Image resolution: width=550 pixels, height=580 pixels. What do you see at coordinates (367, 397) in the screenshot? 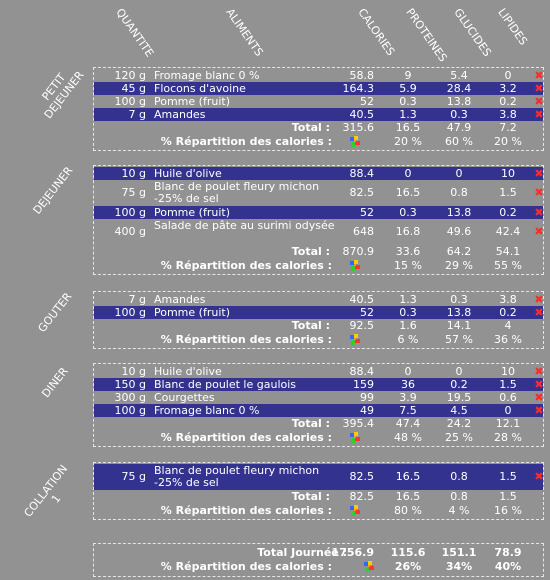
I see `food-calories: 99` at bounding box center [367, 397].